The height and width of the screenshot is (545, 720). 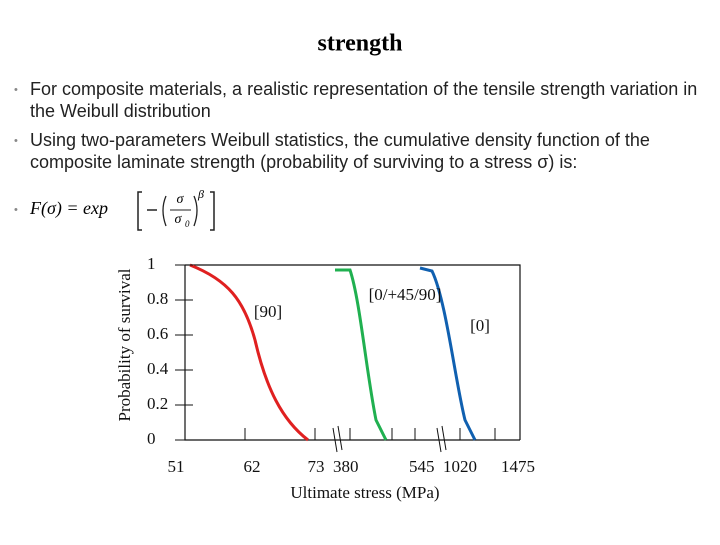 What do you see at coordinates (122, 209) in the screenshot?
I see `formula: F(σ) = exp σ σ 0 β` at bounding box center [122, 209].